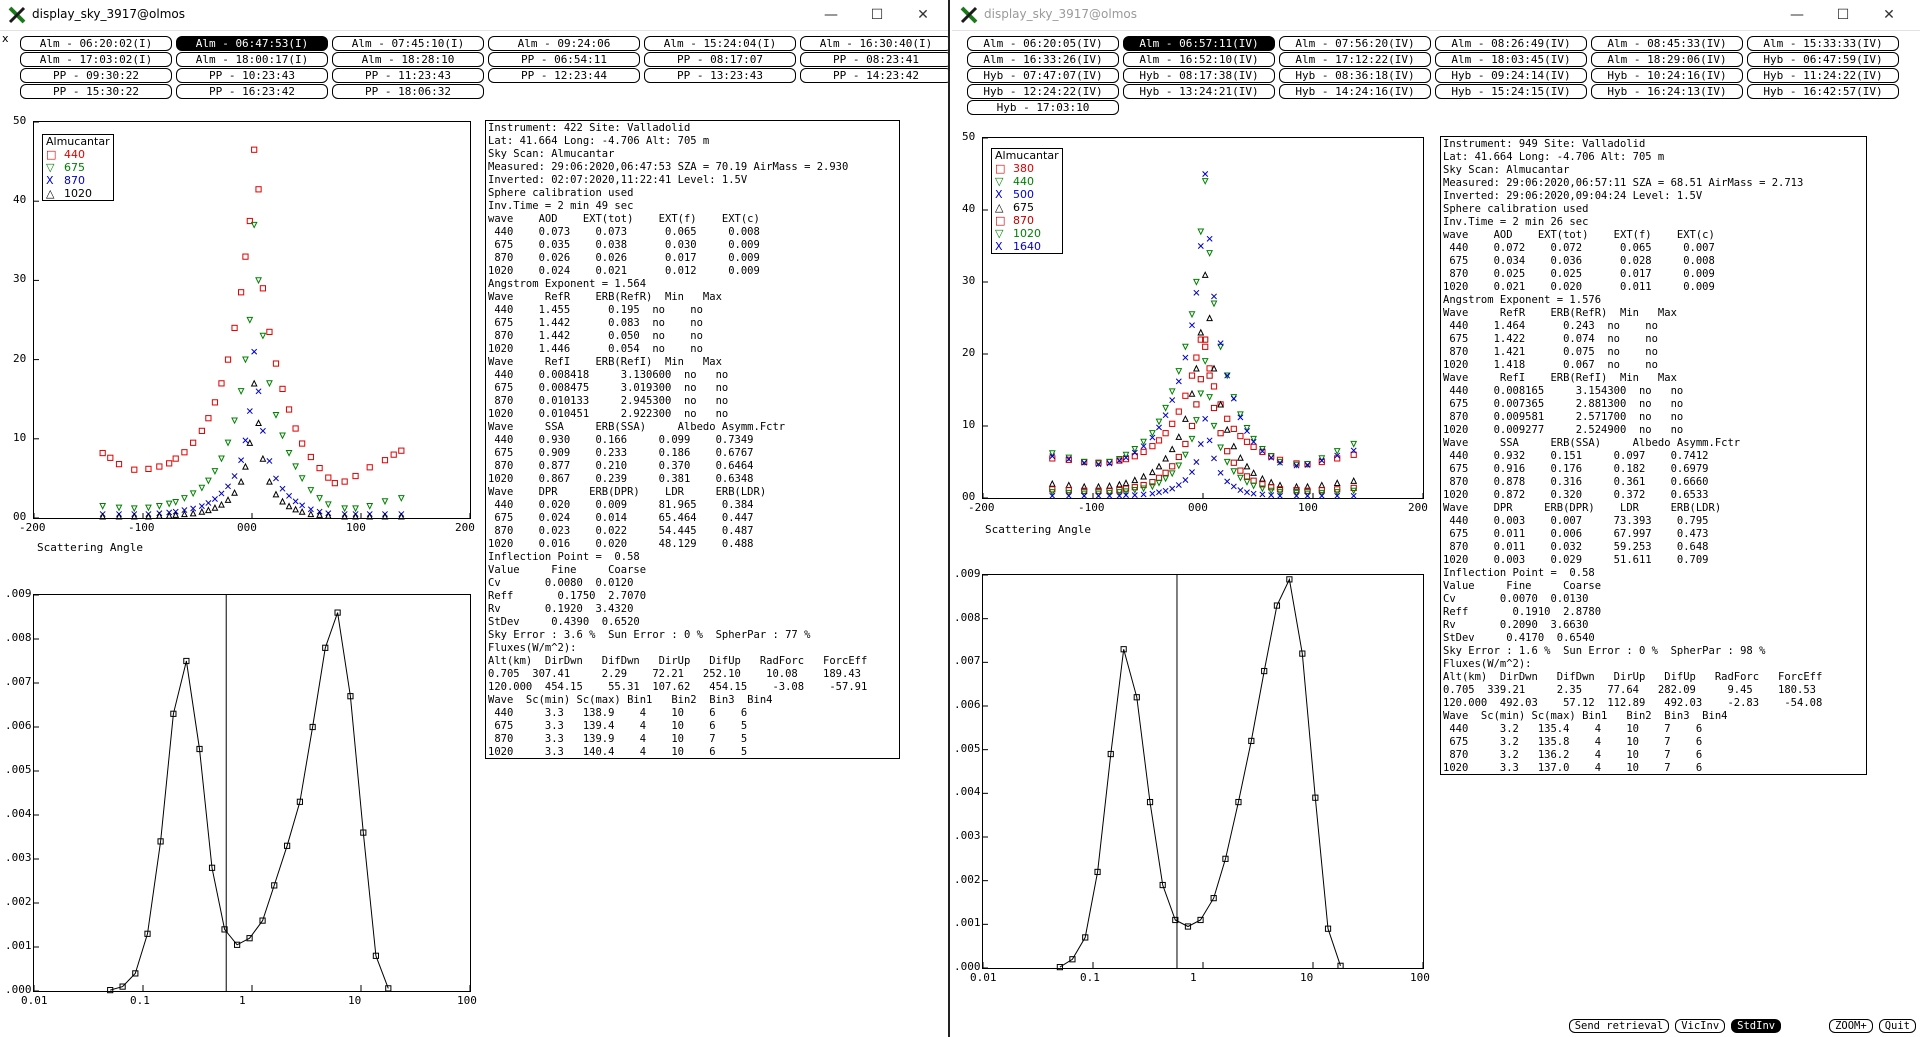 The height and width of the screenshot is (1037, 1920). I want to click on stdinv-button: StdInv, so click(1756, 1026).